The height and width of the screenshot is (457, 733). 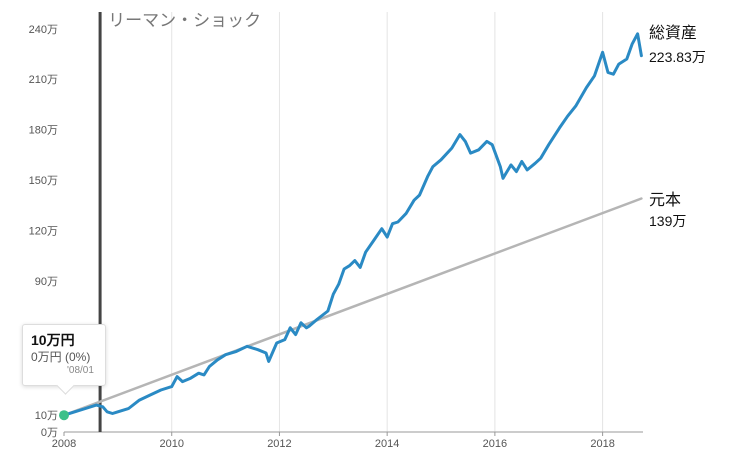 What do you see at coordinates (673, 33) in the screenshot?
I see `series-end-name: 総資産` at bounding box center [673, 33].